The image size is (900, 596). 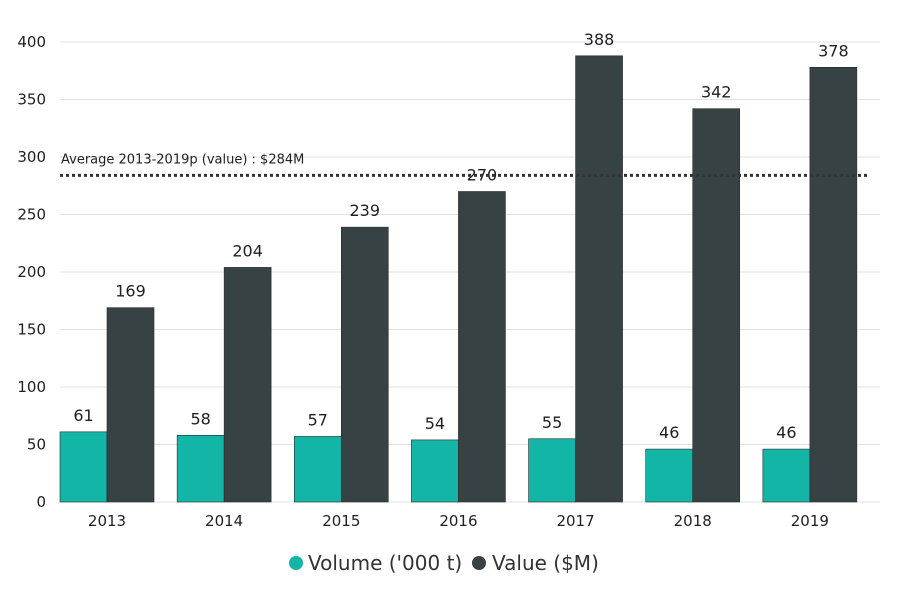 I want to click on x-tick-label: 2018, so click(x=693, y=521).